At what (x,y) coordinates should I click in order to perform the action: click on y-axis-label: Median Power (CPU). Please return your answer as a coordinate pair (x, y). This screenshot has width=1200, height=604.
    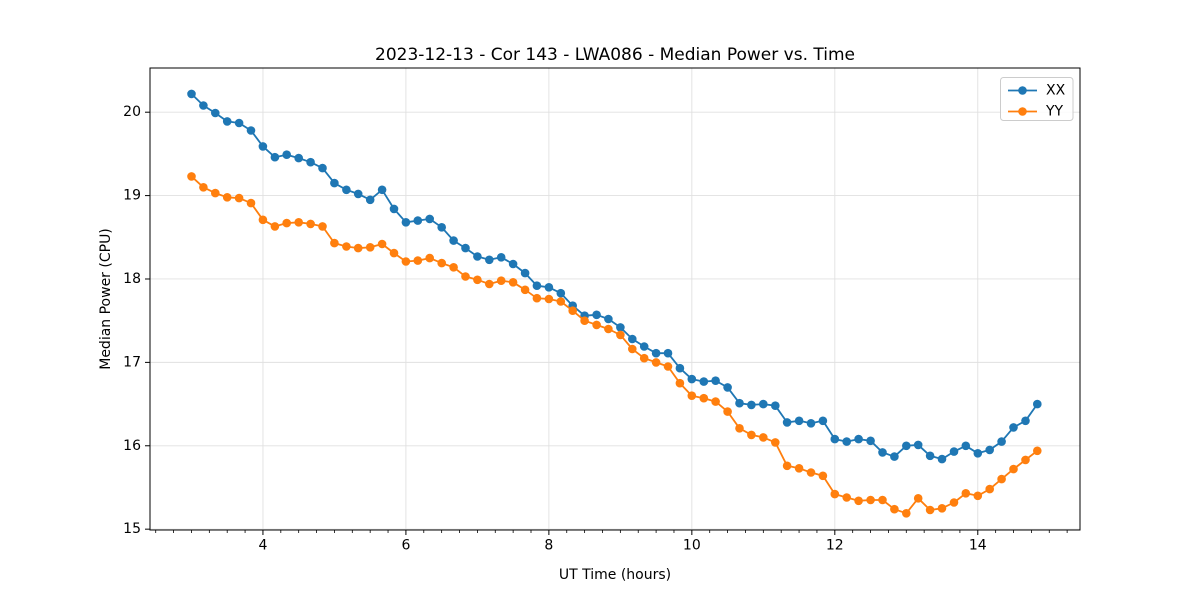
    Looking at the image, I should click on (106, 299).